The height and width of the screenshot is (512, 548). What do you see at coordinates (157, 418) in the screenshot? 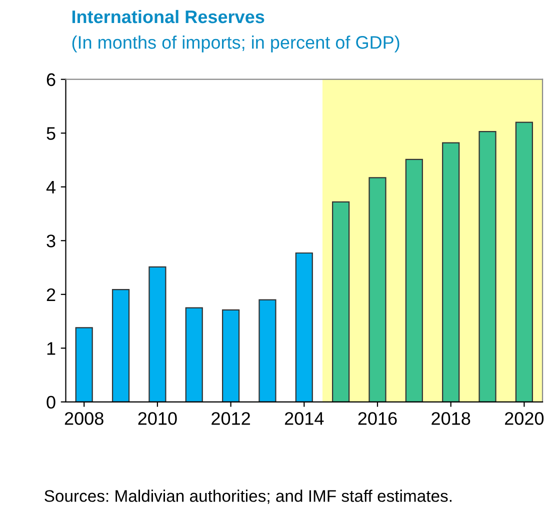
I see `x-tick-label: 2010` at bounding box center [157, 418].